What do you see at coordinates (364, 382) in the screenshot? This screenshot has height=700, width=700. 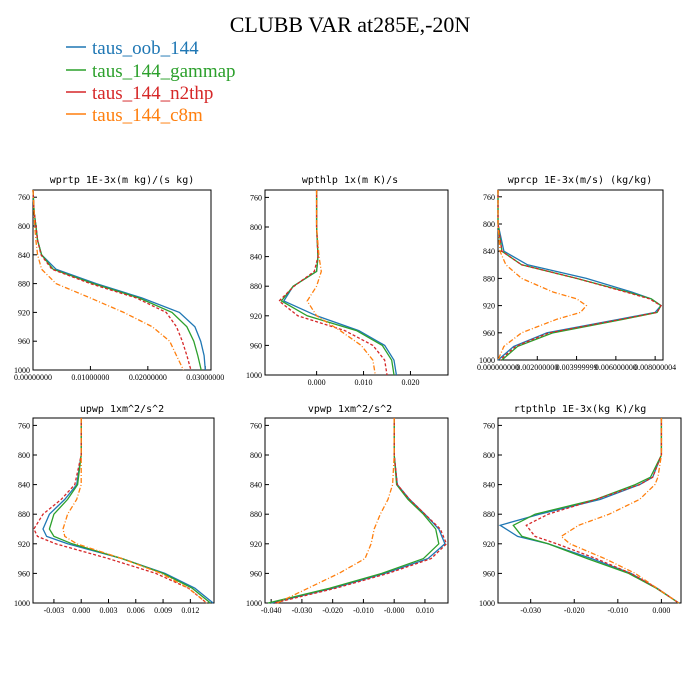 I see `x-tick-label: 0.010` at bounding box center [364, 382].